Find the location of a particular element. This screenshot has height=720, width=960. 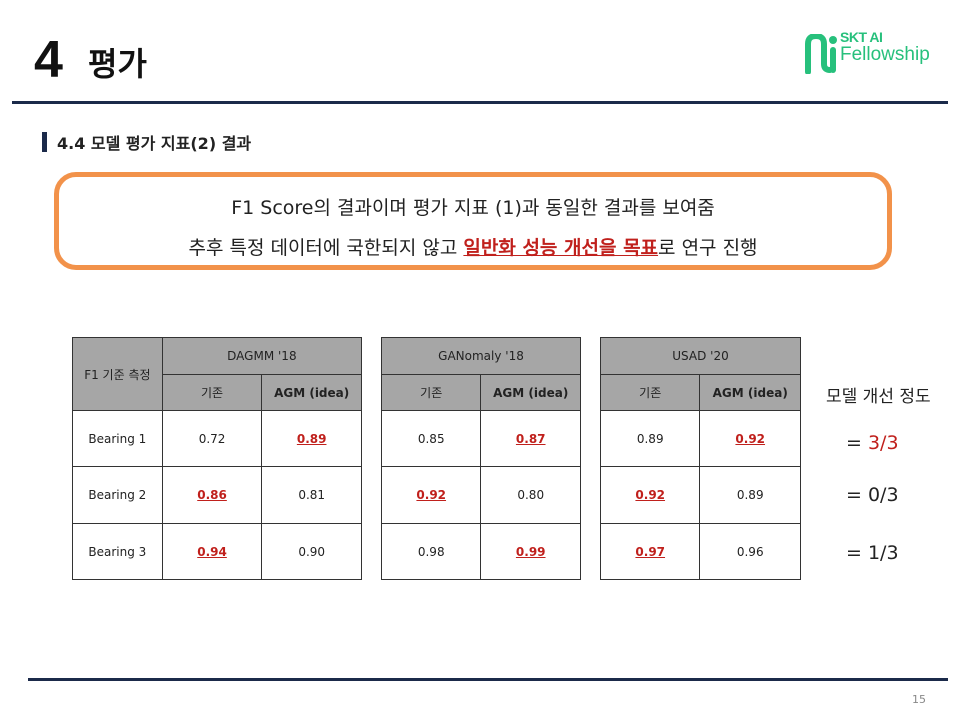

section-number: 4 is located at coordinates (48, 60).